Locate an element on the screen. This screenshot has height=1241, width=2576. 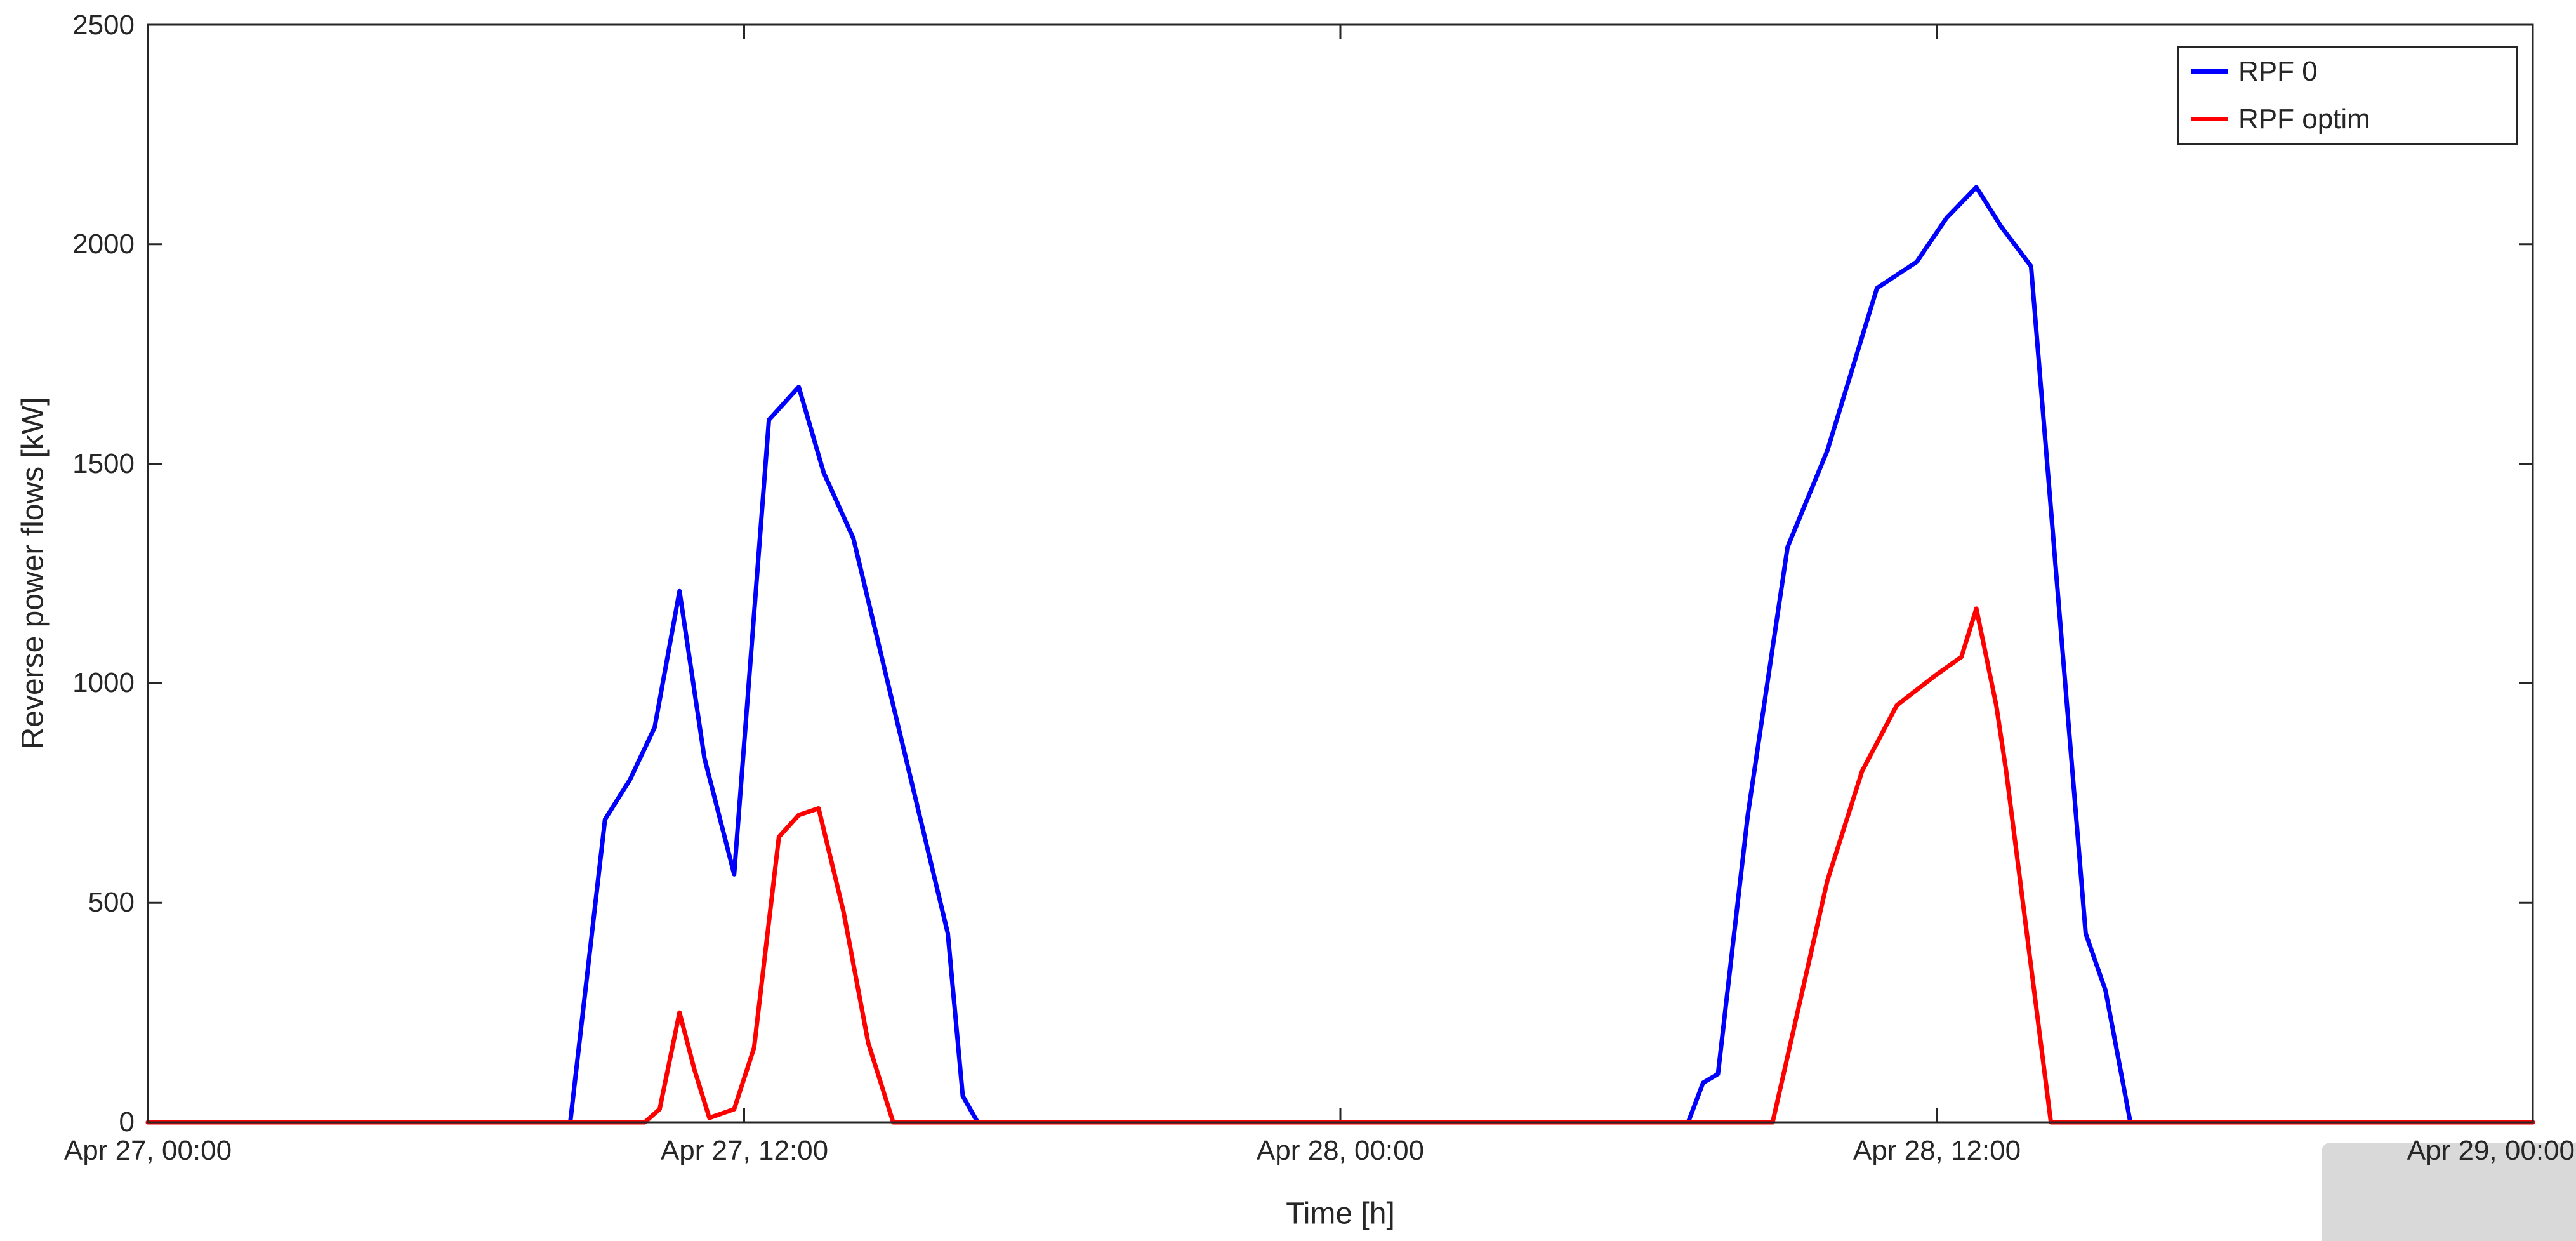
corner-overlay-artifact is located at coordinates (2449, 1192).